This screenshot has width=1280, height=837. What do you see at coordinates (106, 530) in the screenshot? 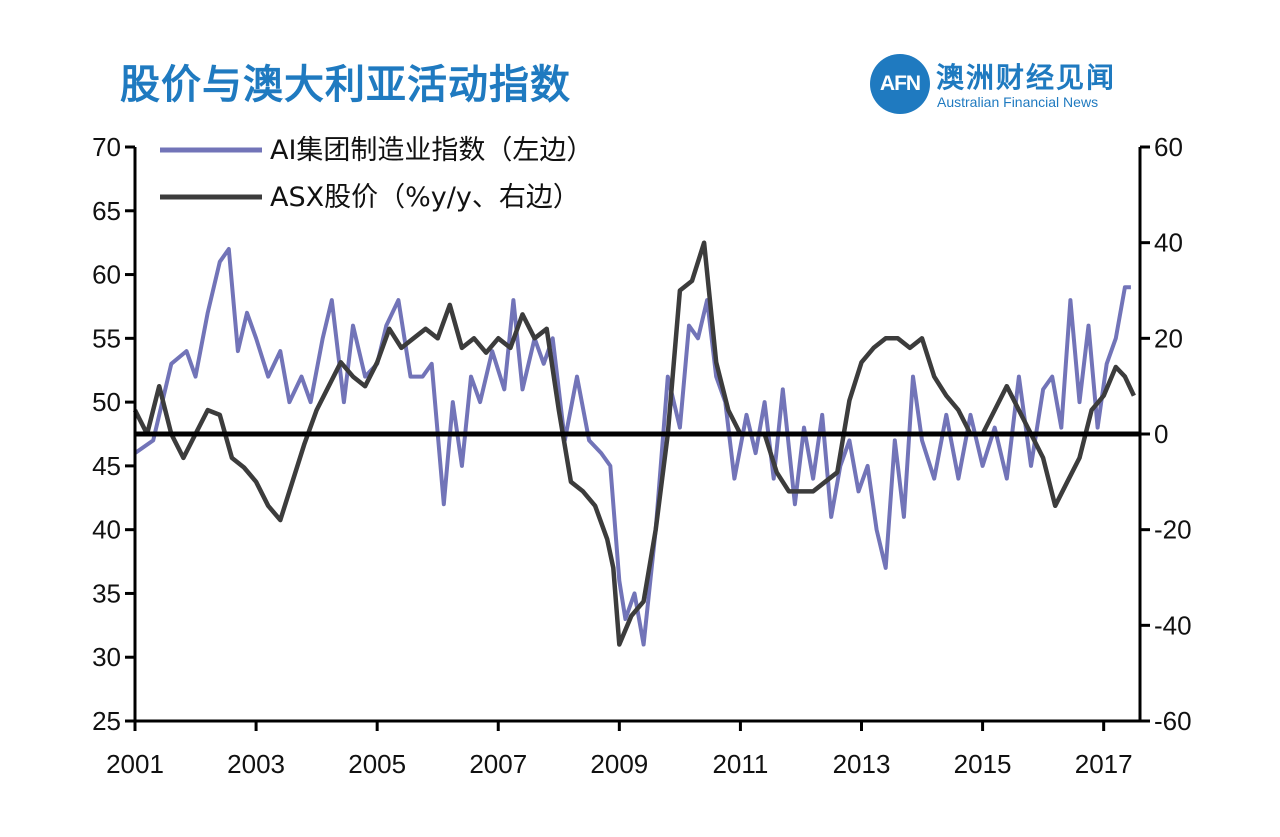
I see `left-axis-tick-label: 40` at bounding box center [106, 530].